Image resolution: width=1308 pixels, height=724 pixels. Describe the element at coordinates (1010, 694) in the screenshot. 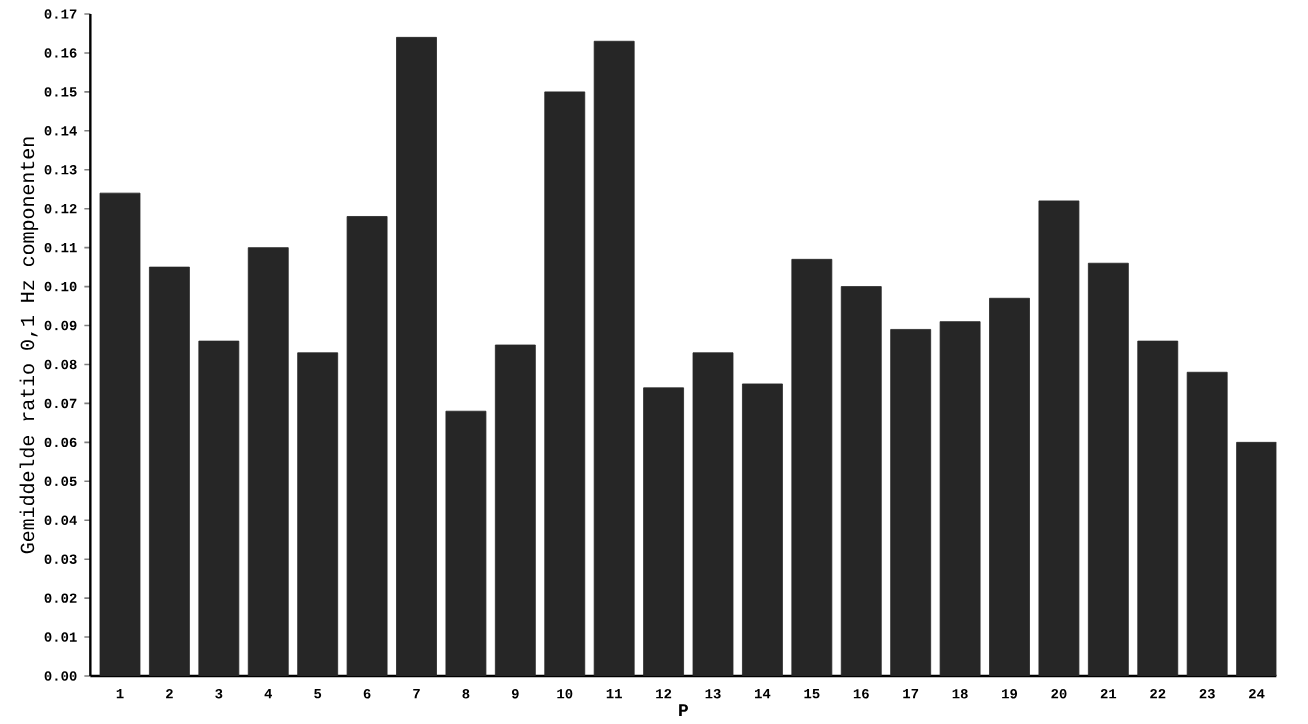

I see `x-tick-label: 19` at that location.